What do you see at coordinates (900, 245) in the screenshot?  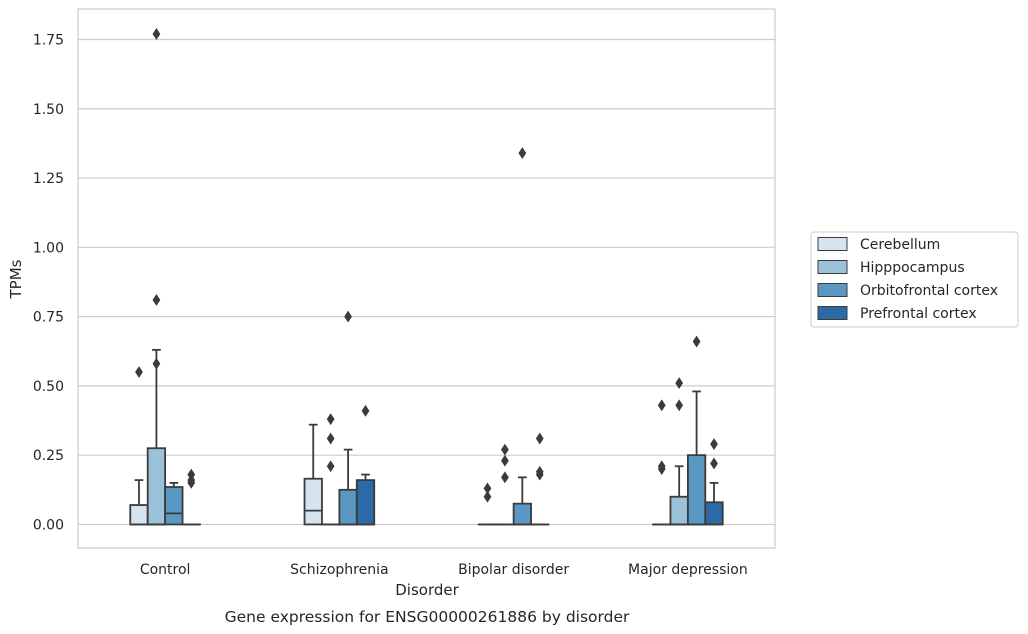 I see `legend-label: Cerebellum` at bounding box center [900, 245].